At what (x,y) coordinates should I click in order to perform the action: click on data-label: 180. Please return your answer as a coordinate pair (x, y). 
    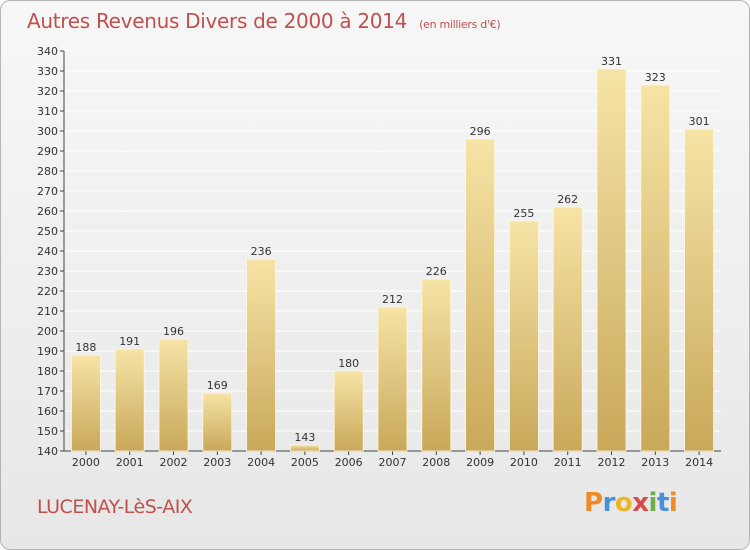
    Looking at the image, I should click on (348, 363).